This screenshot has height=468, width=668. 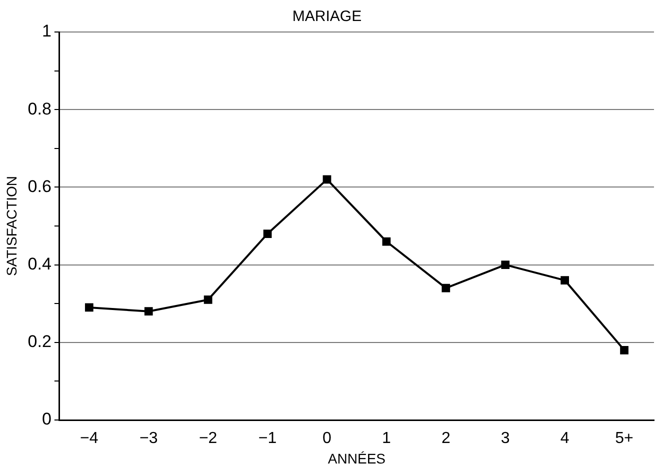 I want to click on y-tick-label: 0, so click(x=47, y=419).